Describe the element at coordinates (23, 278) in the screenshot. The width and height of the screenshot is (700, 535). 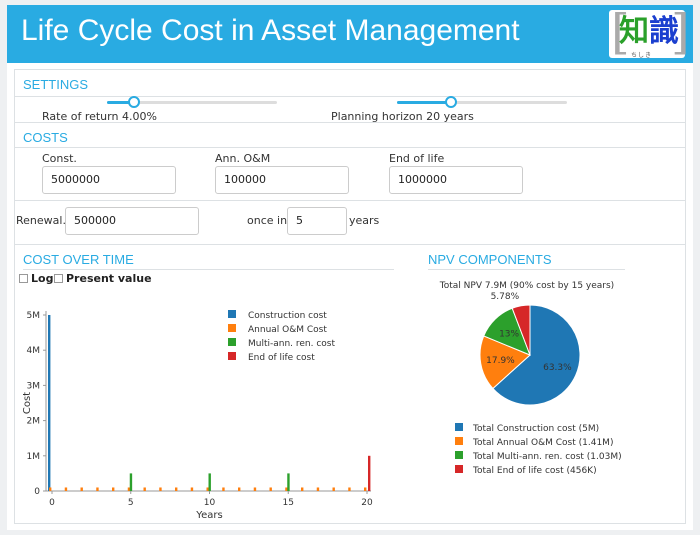
I see `log-checkbox` at that location.